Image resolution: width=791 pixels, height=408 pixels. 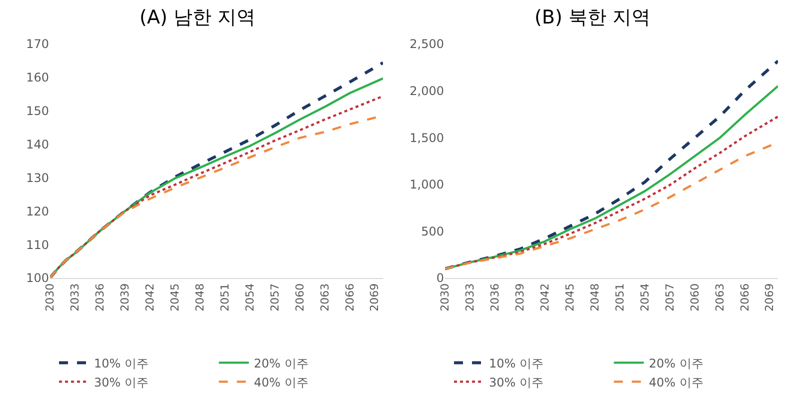 What do you see at coordinates (592, 17) in the screenshot?
I see `chart-title: (B) 북한 지역` at bounding box center [592, 17].